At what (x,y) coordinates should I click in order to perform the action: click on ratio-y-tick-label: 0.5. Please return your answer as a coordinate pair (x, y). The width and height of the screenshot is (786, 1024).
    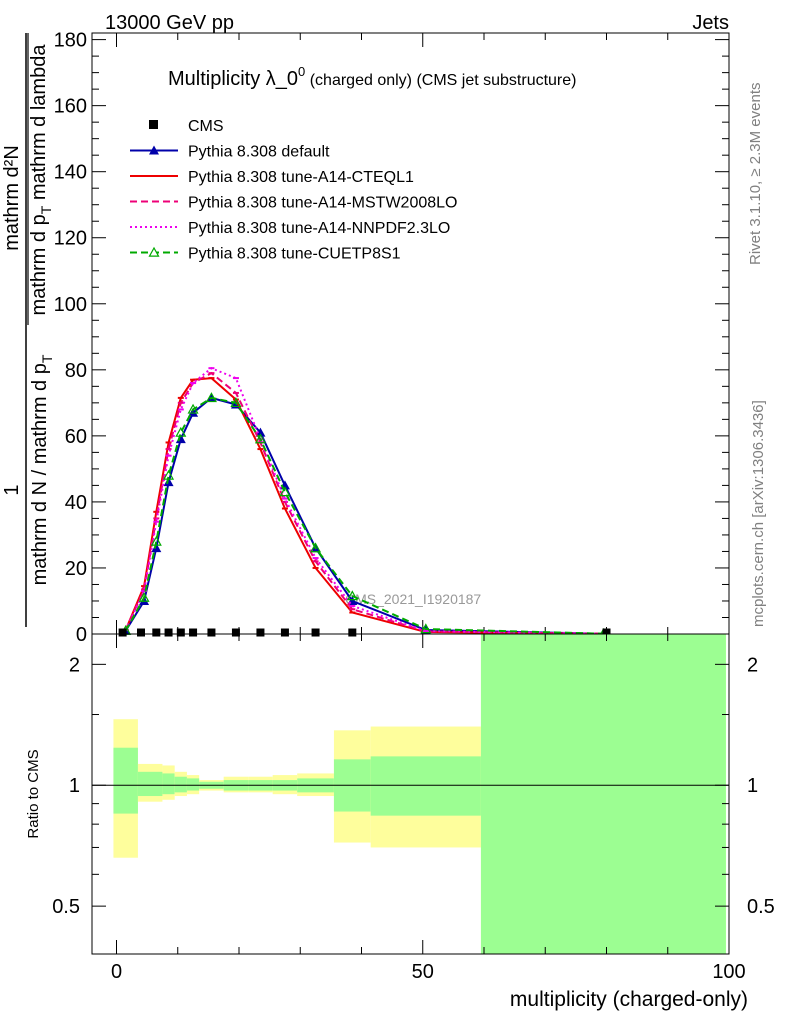
    Looking at the image, I should click on (66, 907).